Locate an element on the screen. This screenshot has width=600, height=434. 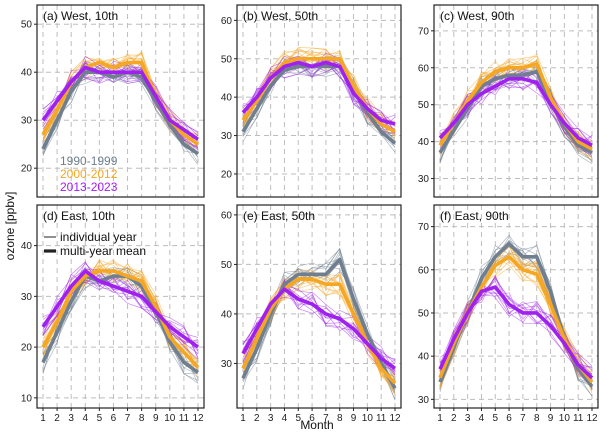
panel-title: (f) East, 90th is located at coordinates (474, 216).